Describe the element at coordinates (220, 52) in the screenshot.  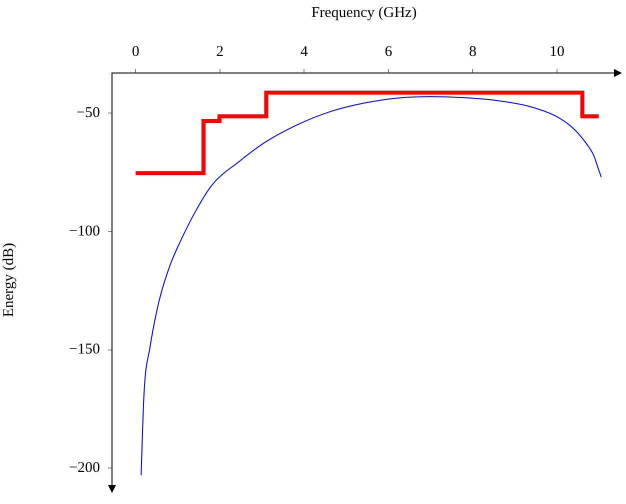
I see `x-tick-label: 2` at that location.